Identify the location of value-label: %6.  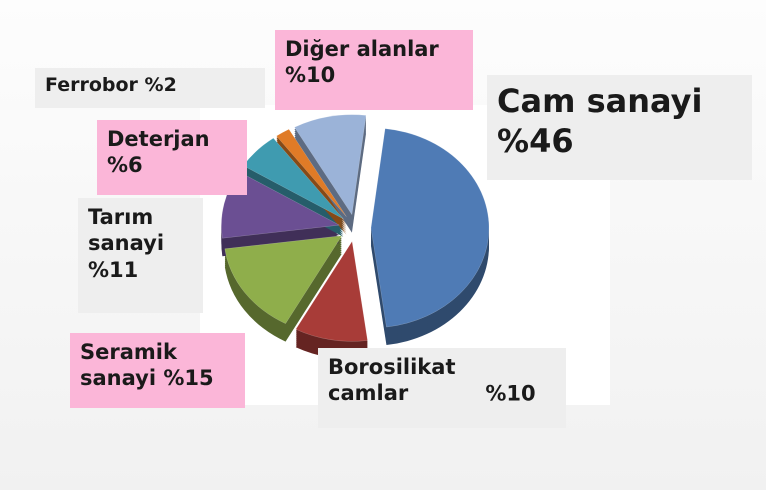
(125, 165).